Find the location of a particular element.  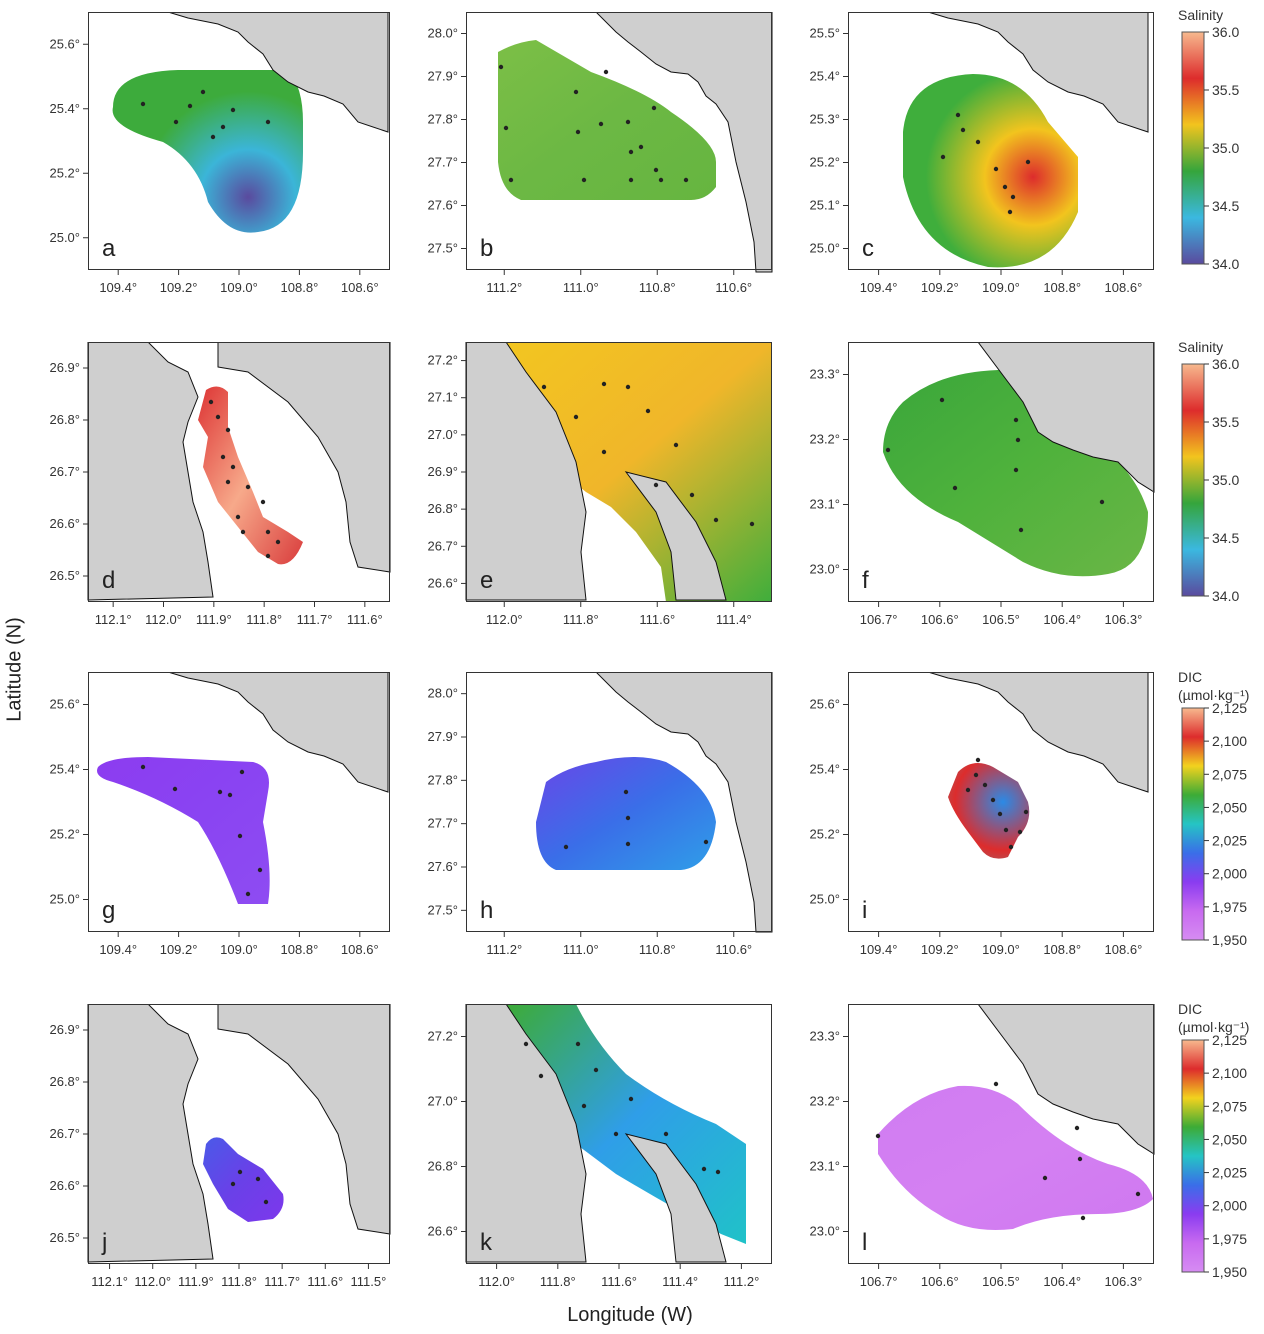

x-tick-label: 106.4° is located at coordinates (1062, 1281).